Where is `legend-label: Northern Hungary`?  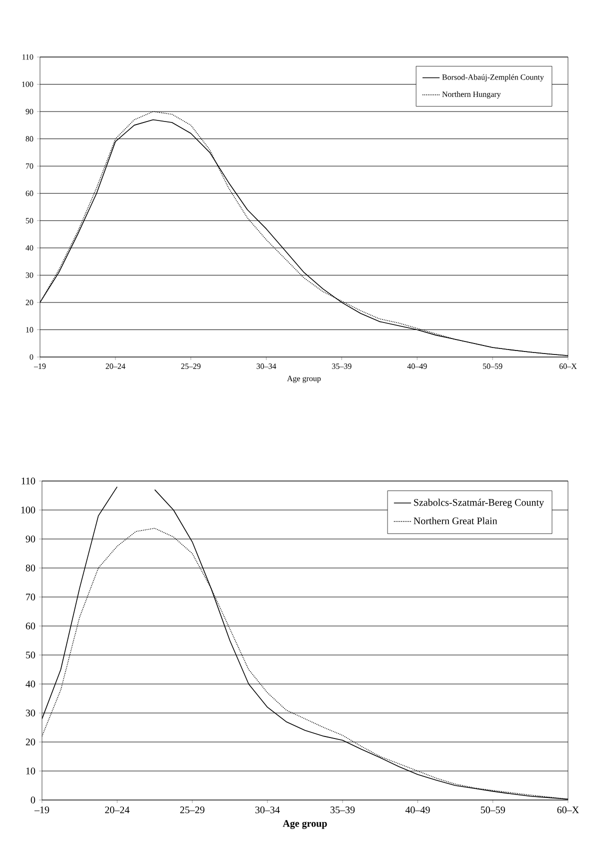
legend-label: Northern Hungary is located at coordinates (471, 95).